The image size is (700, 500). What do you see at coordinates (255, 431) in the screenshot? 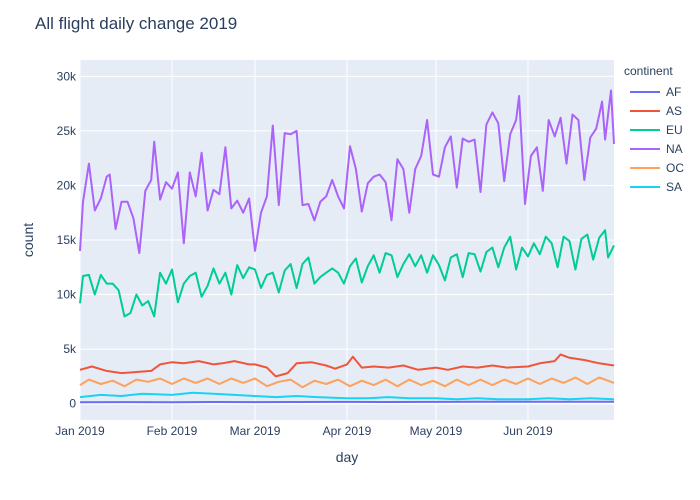
I see `x-tick-label: Mar 2019` at bounding box center [255, 431].